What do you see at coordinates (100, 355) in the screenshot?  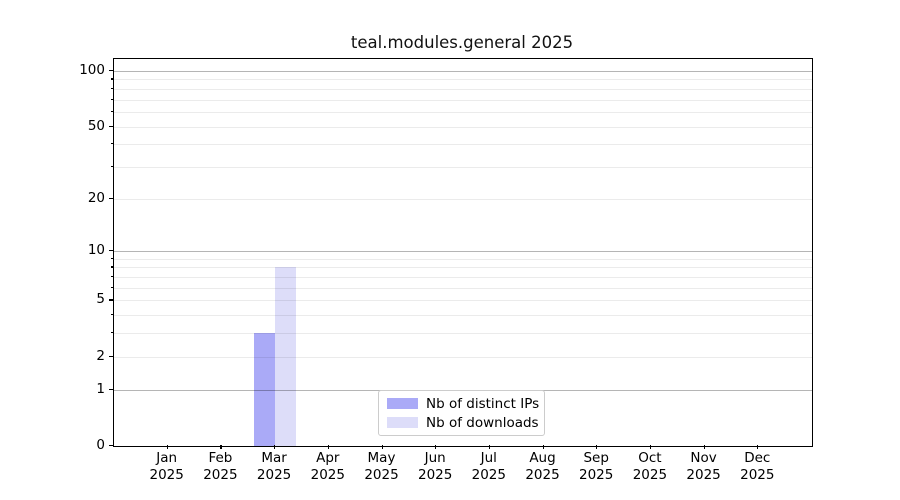 I see `y-tick-label-2: 2` at bounding box center [100, 355].